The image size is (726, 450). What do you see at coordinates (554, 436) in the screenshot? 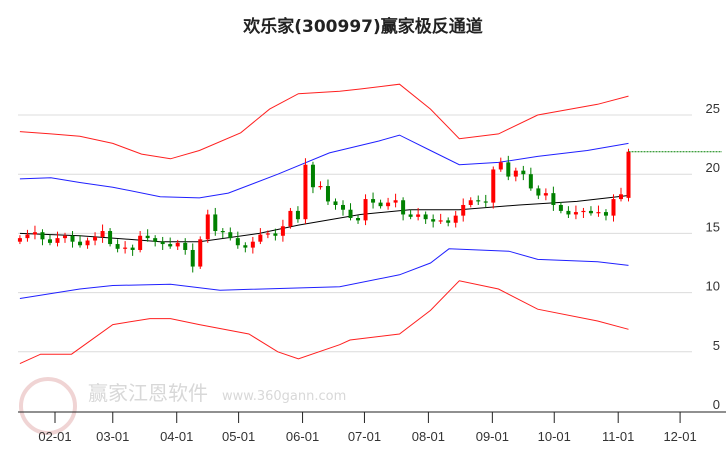
I see `x-tick-label: 10-01` at bounding box center [554, 436].